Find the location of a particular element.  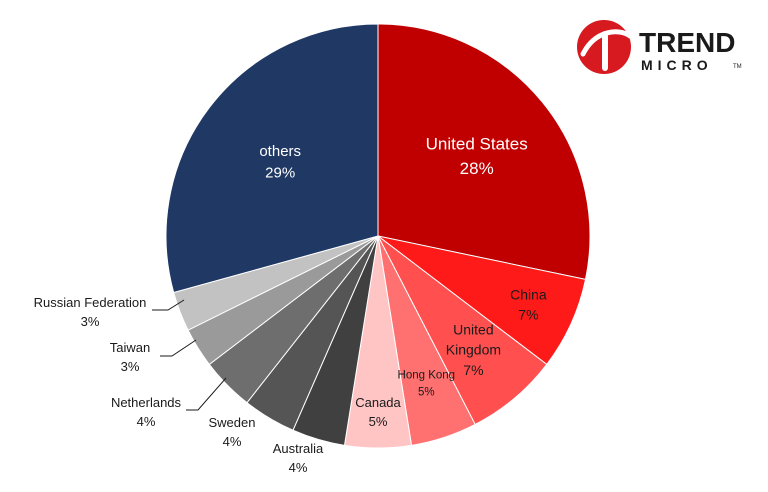

slice-label-united-states: United States 28% is located at coordinates (477, 156).